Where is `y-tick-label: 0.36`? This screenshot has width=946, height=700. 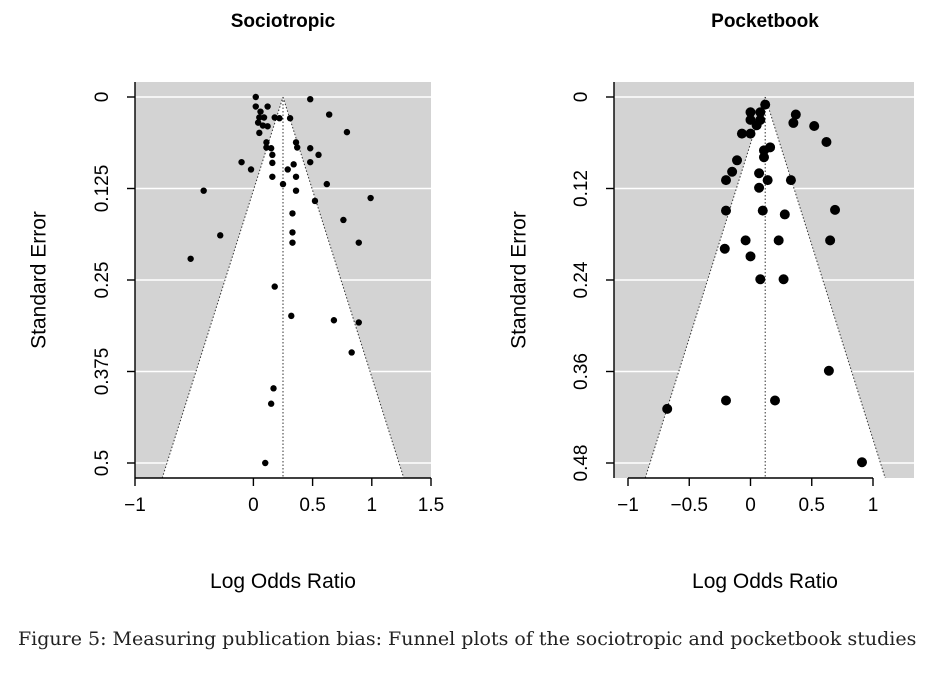
y-tick-label: 0.36 is located at coordinates (581, 371).